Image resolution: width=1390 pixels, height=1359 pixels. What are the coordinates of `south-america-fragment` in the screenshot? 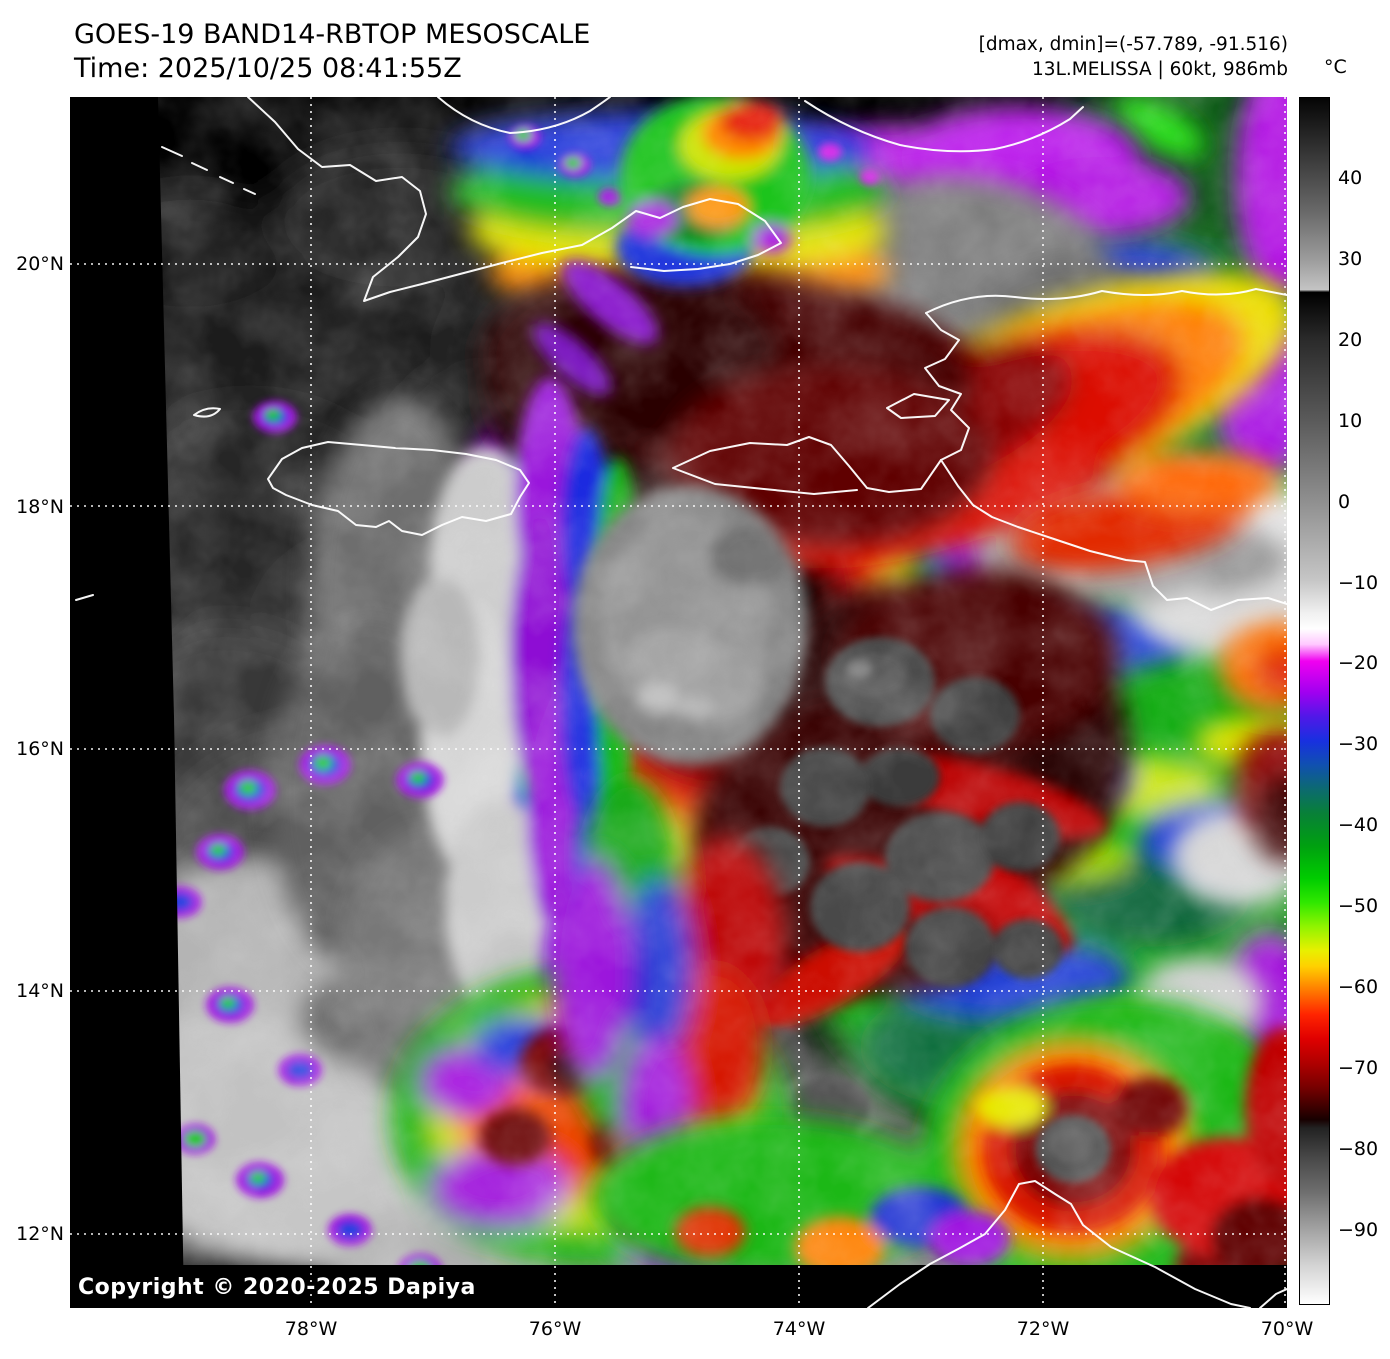 It's located at (1273, 1298).